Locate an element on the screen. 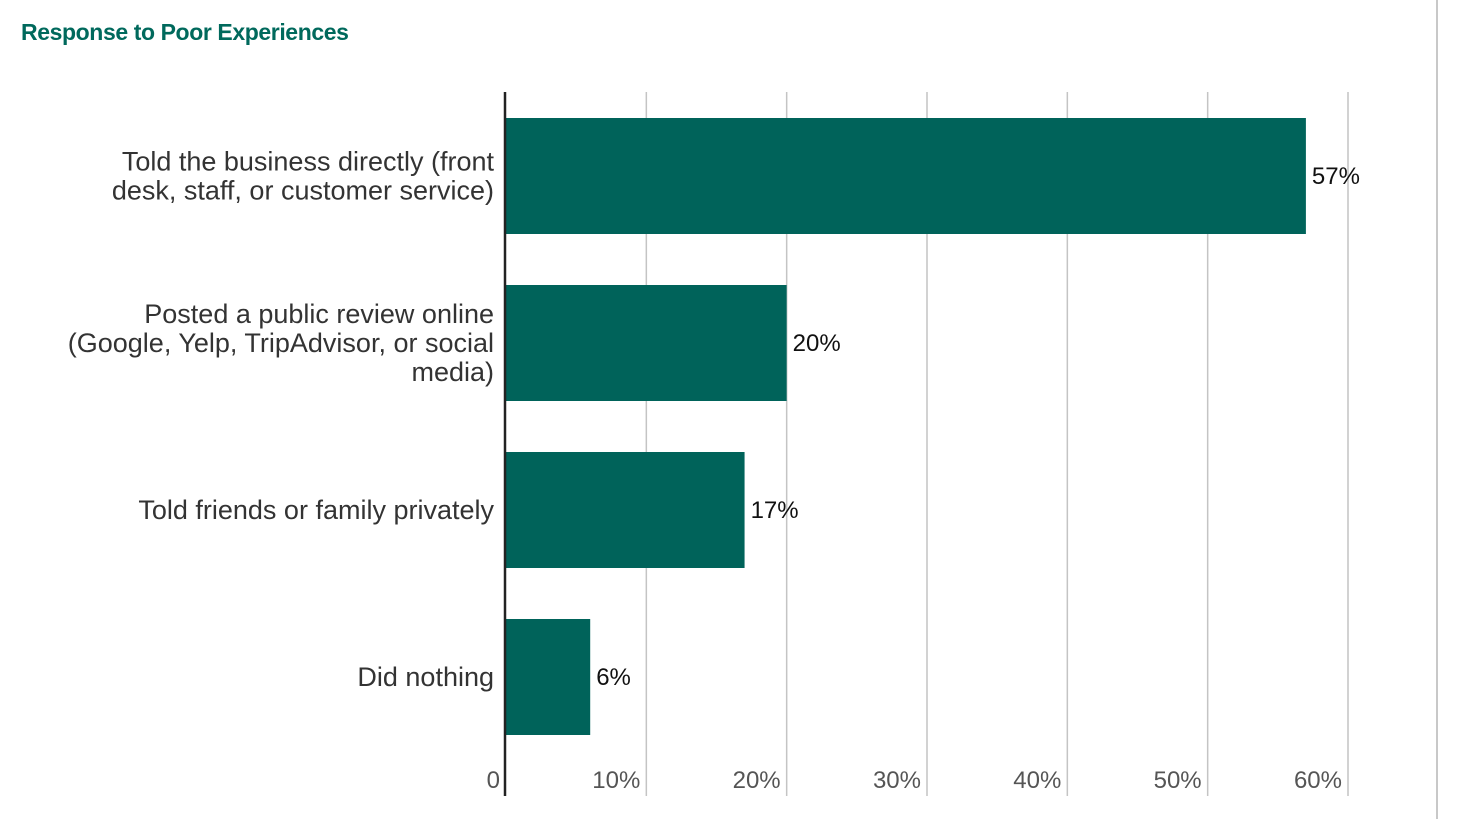  category-label-line: Told friends or family privately is located at coordinates (316, 510).